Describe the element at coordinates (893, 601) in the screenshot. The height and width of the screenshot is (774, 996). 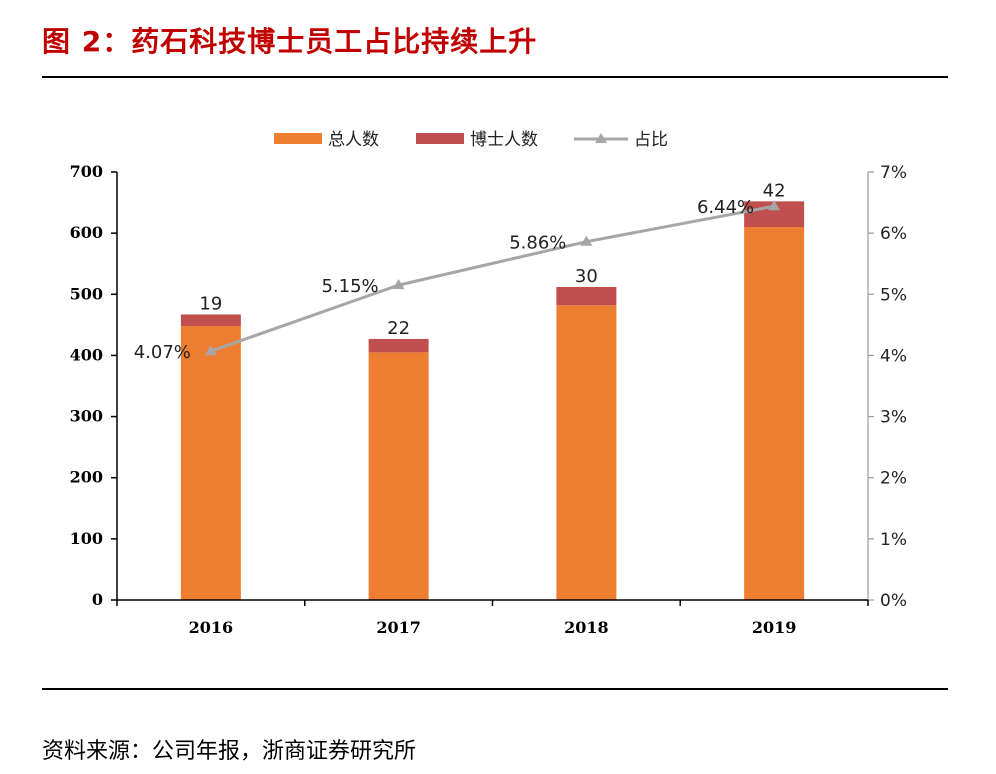
I see `y-right-tick-label: 0%` at that location.